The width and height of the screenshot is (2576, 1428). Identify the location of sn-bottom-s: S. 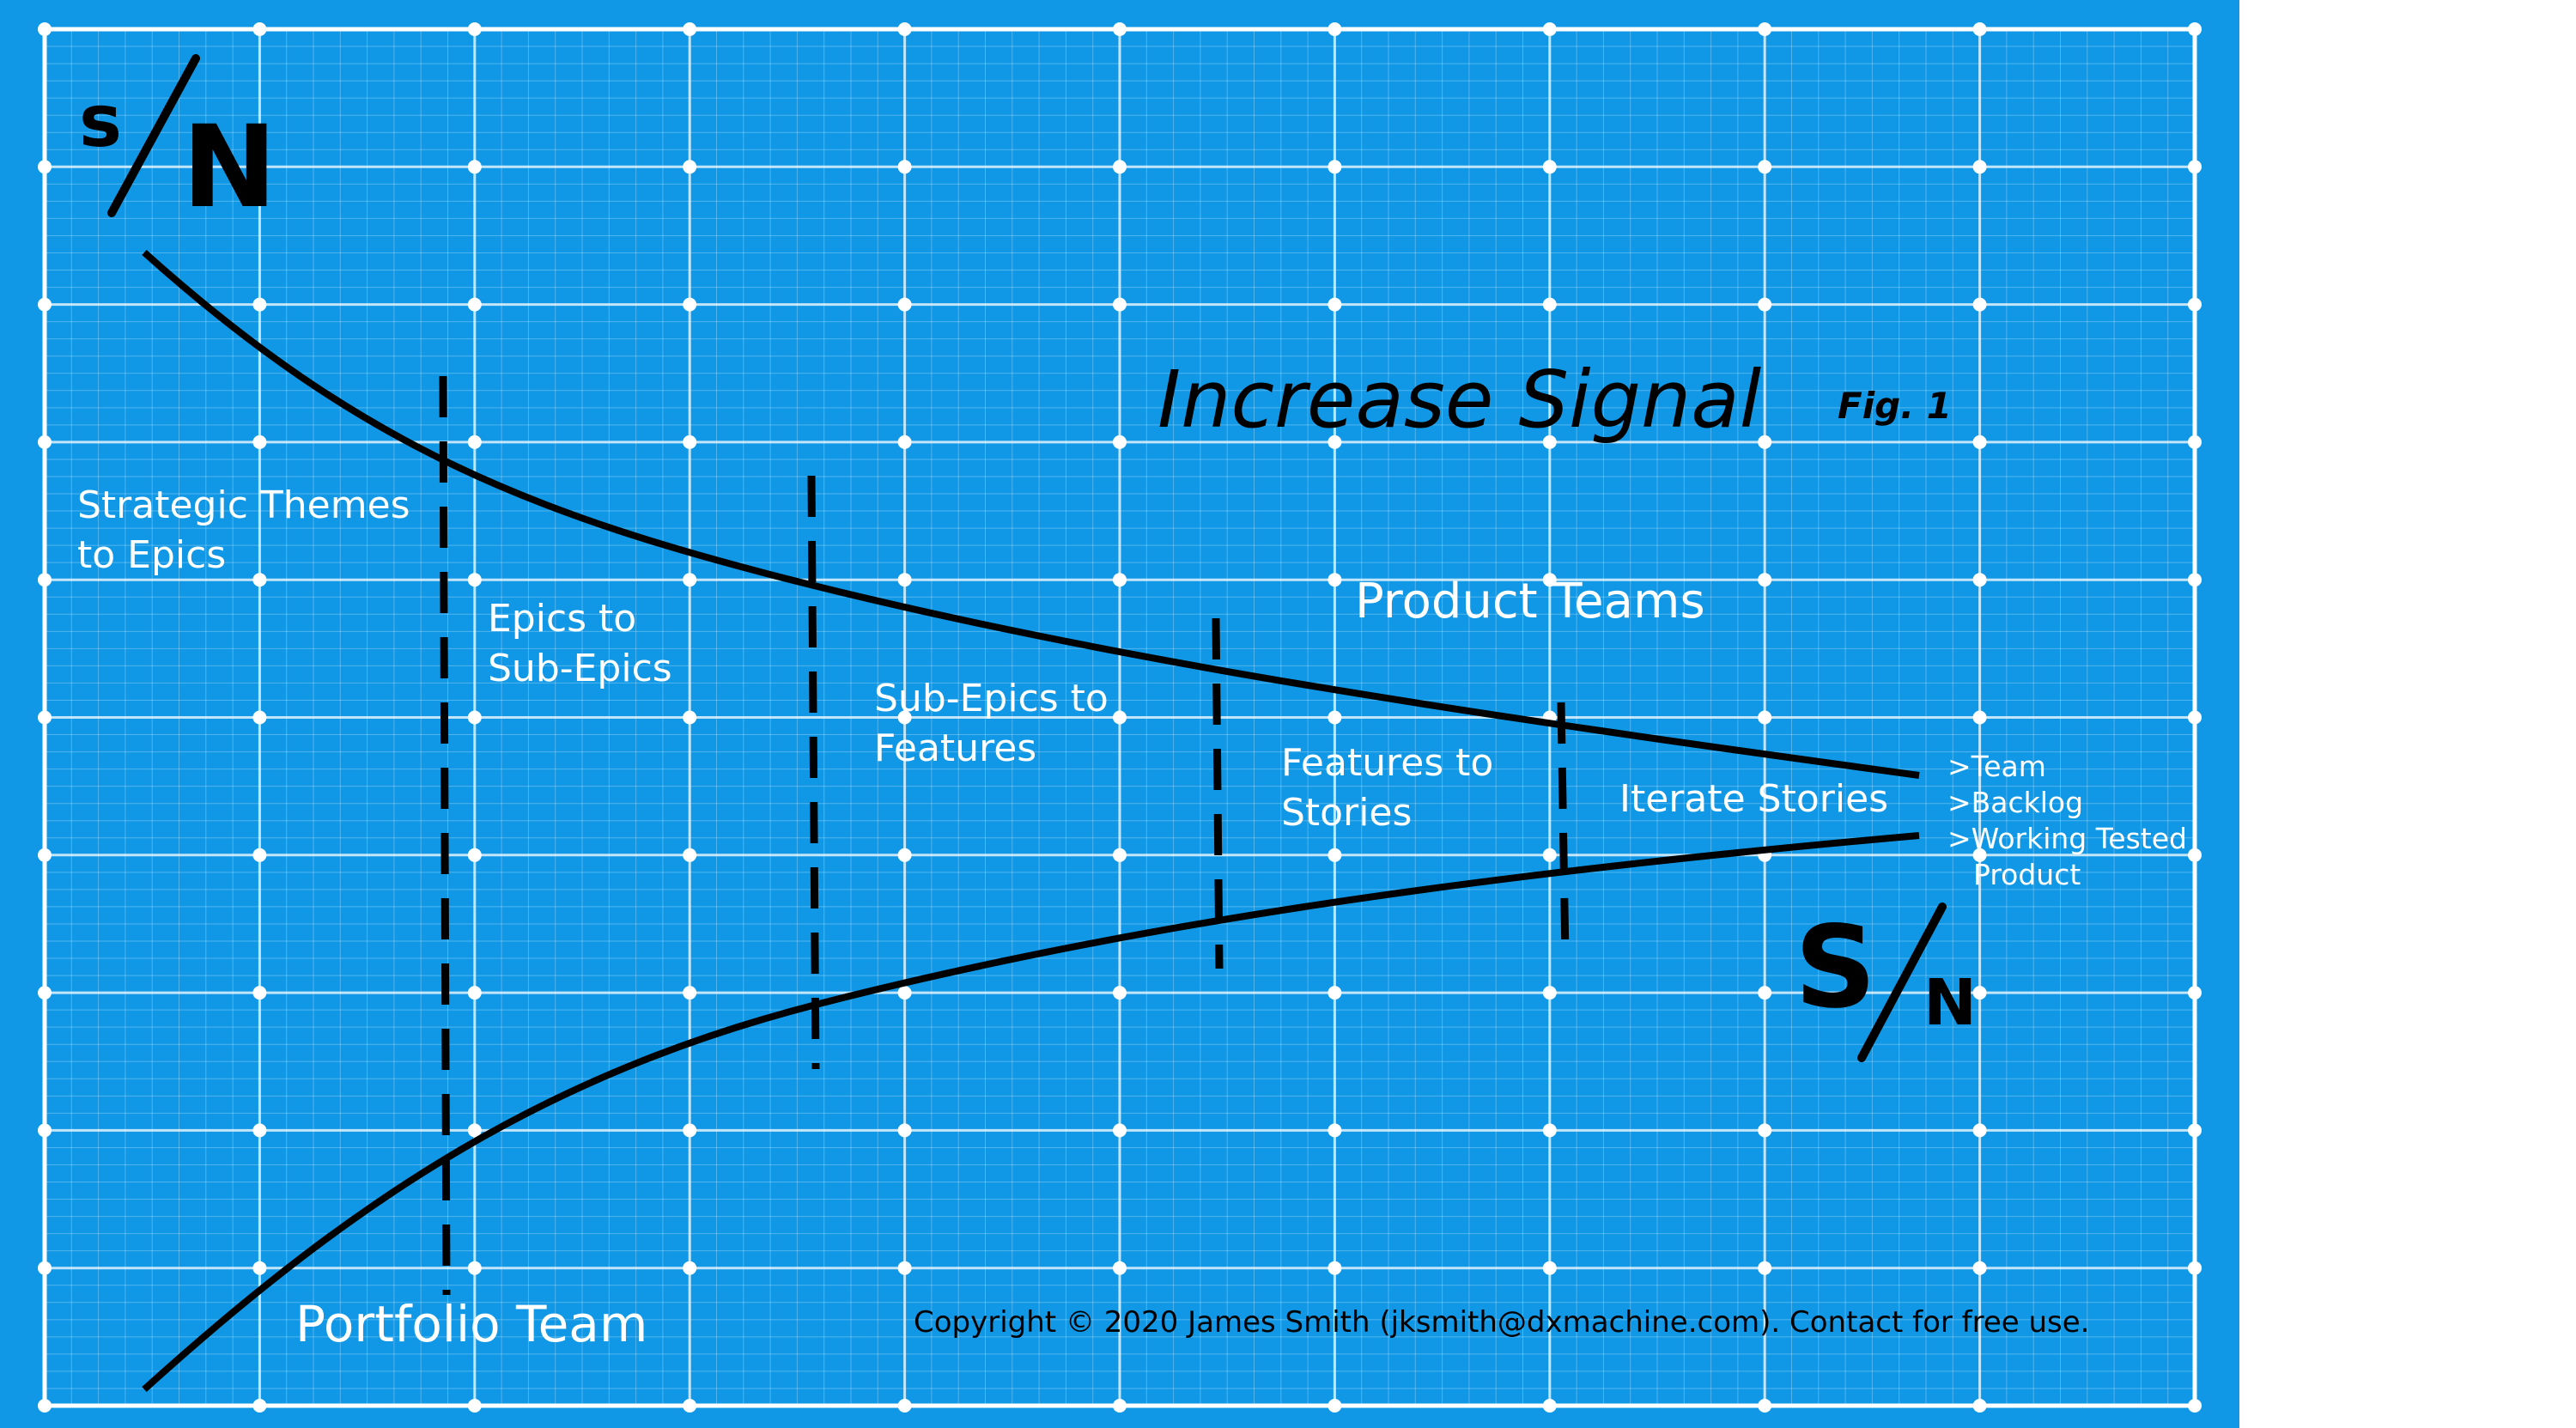
(1836, 968).